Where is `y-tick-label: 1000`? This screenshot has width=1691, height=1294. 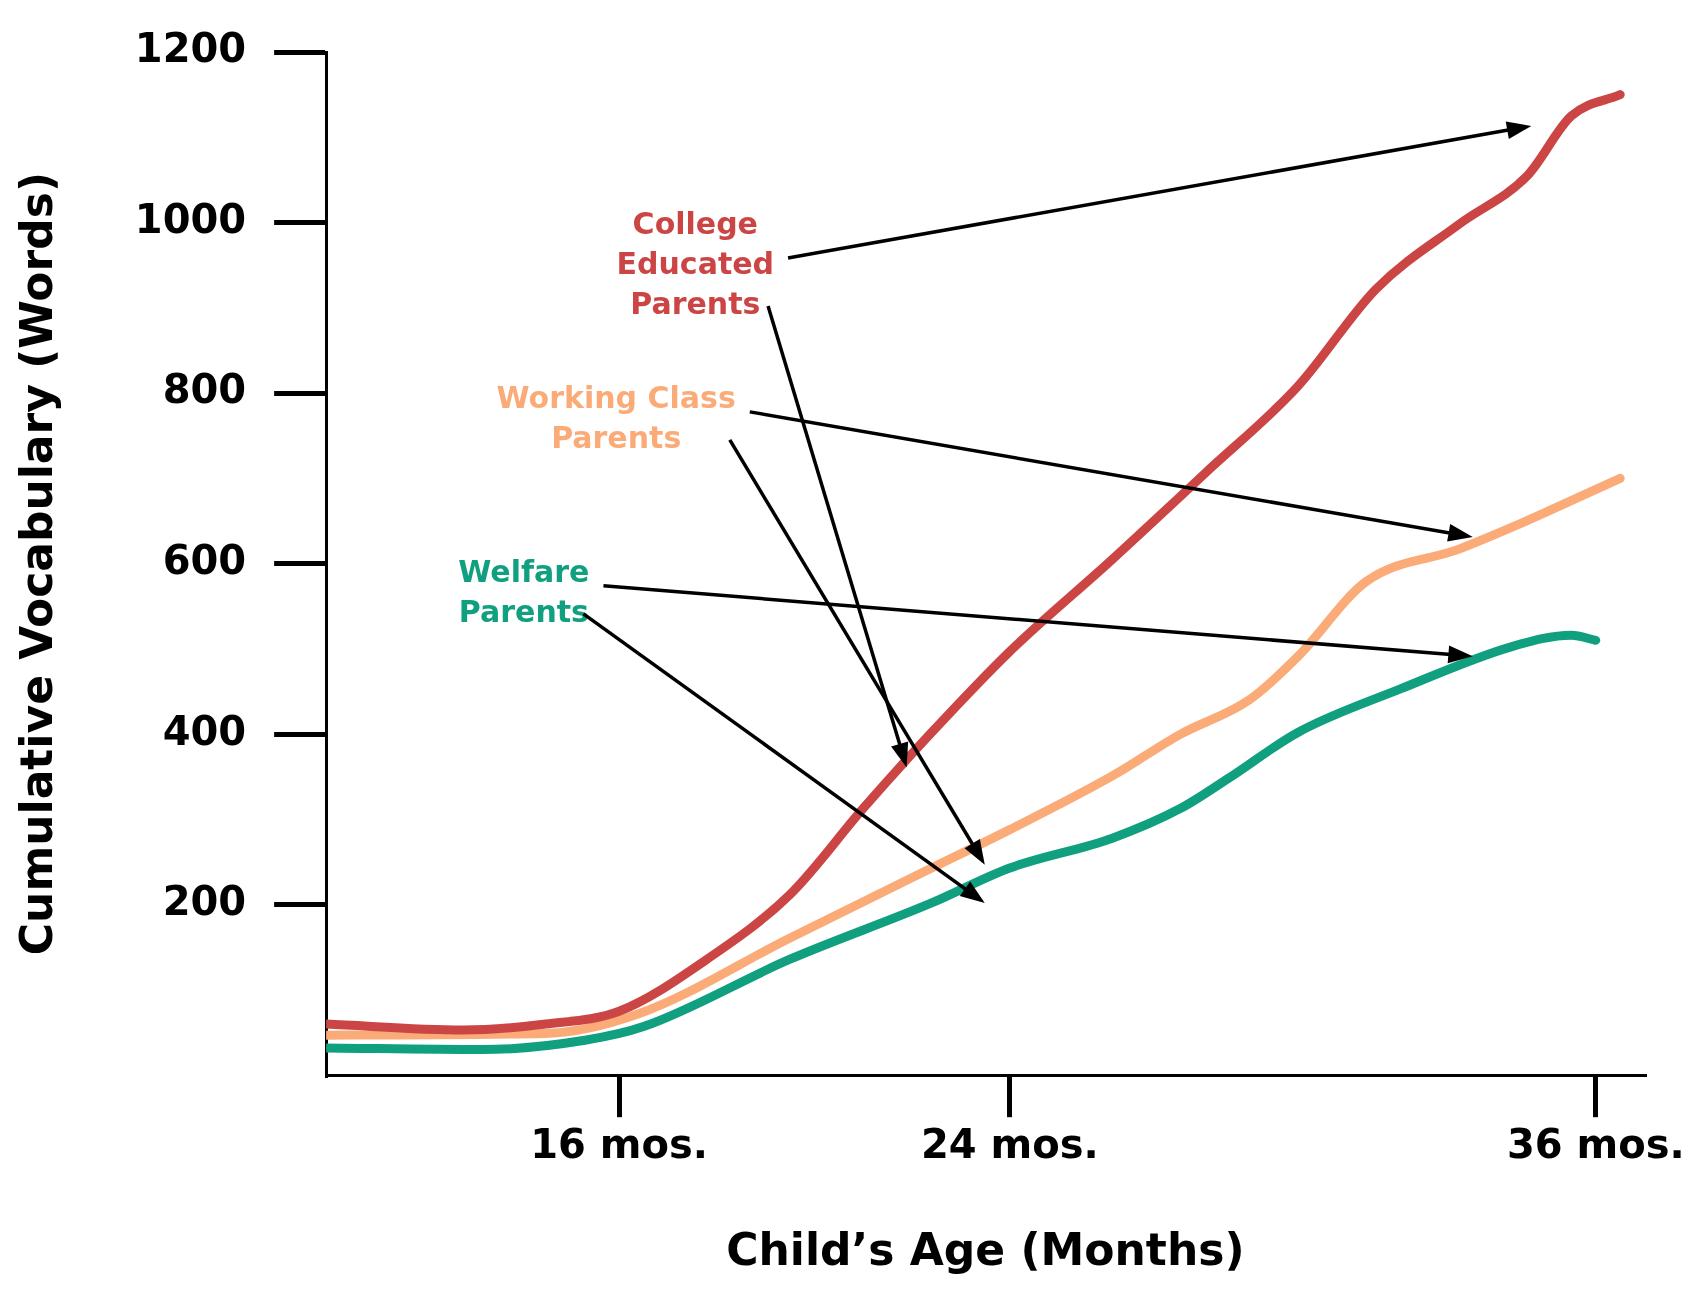
y-tick-label: 1000 is located at coordinates (190, 218).